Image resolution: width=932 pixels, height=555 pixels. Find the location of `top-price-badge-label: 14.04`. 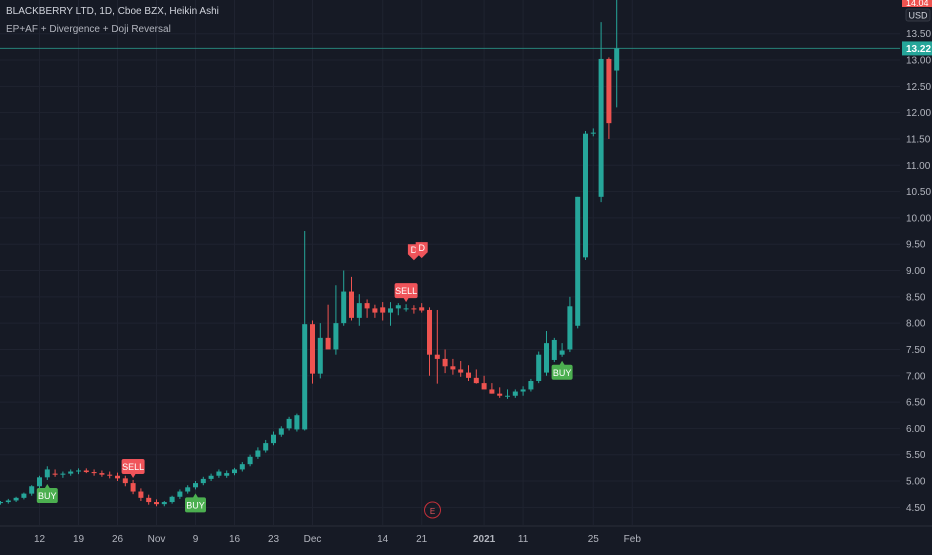

top-price-badge-label: 14.04 is located at coordinates (917, 4).